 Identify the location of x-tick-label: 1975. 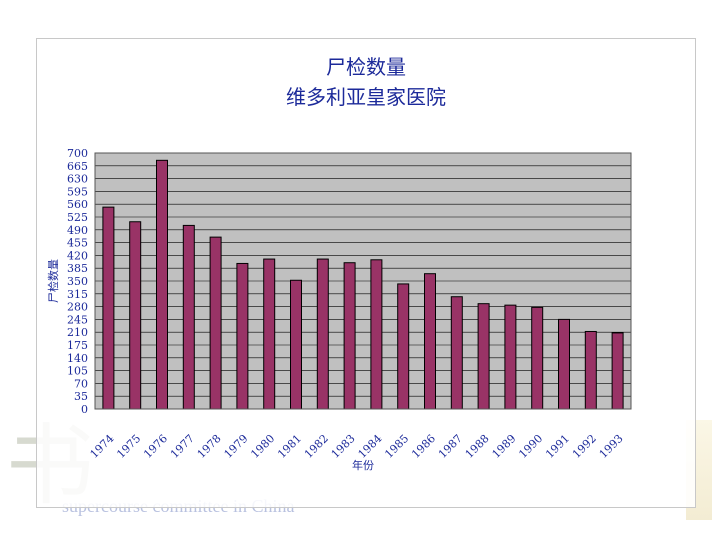
(128, 446).